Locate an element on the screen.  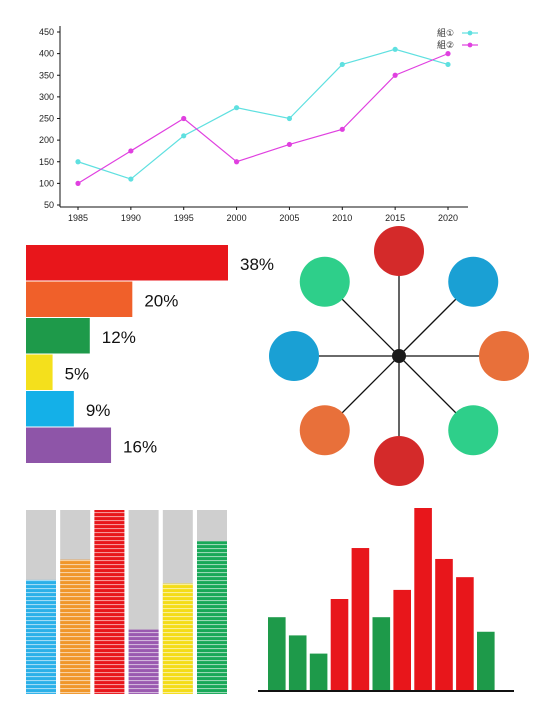
hbar-value-label: 20% is located at coordinates (161, 301).